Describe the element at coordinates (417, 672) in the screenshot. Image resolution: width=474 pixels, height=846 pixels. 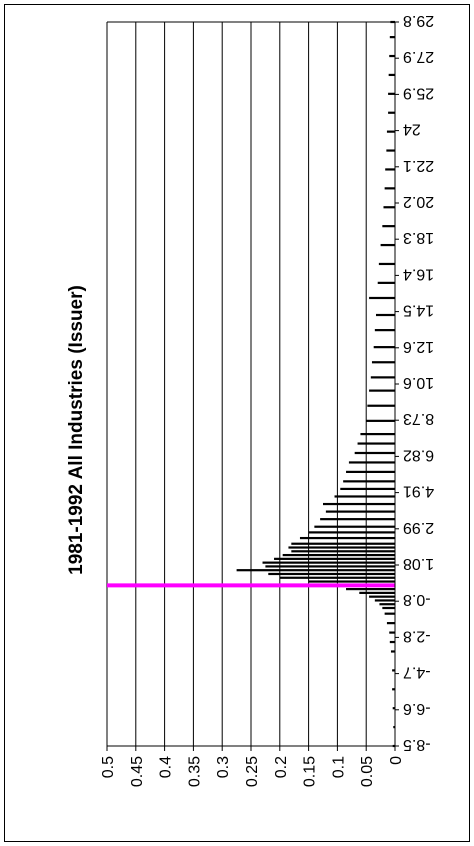
I see `x-tick-label: -4.7` at that location.